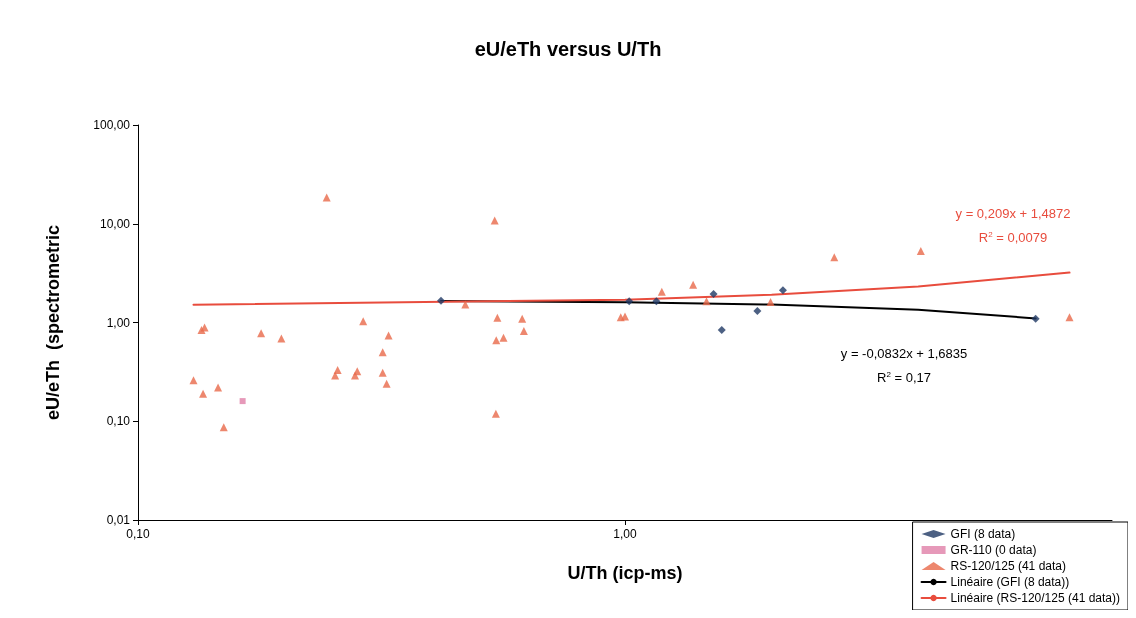 This screenshot has height=618, width=1136. What do you see at coordinates (118, 322) in the screenshot?
I see `y-tick-label: 1,00` at bounding box center [118, 322].